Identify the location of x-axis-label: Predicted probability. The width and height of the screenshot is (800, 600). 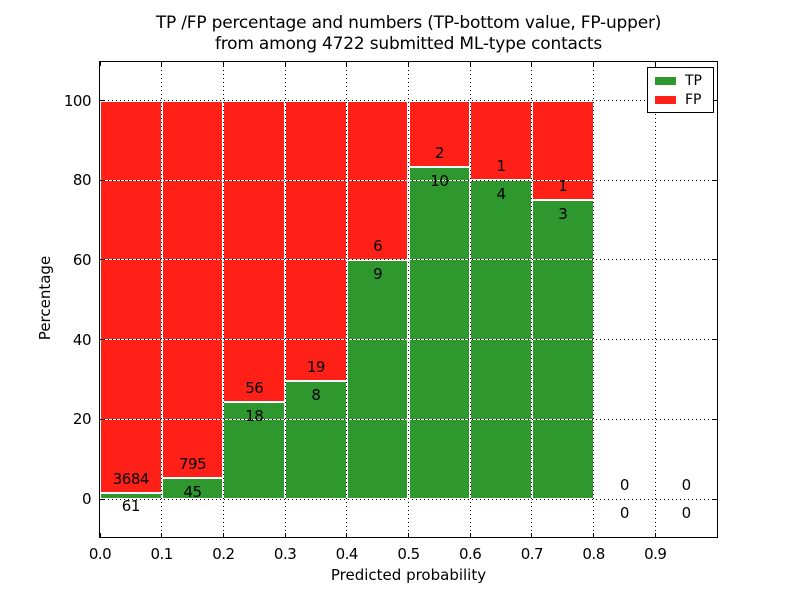
(408, 575).